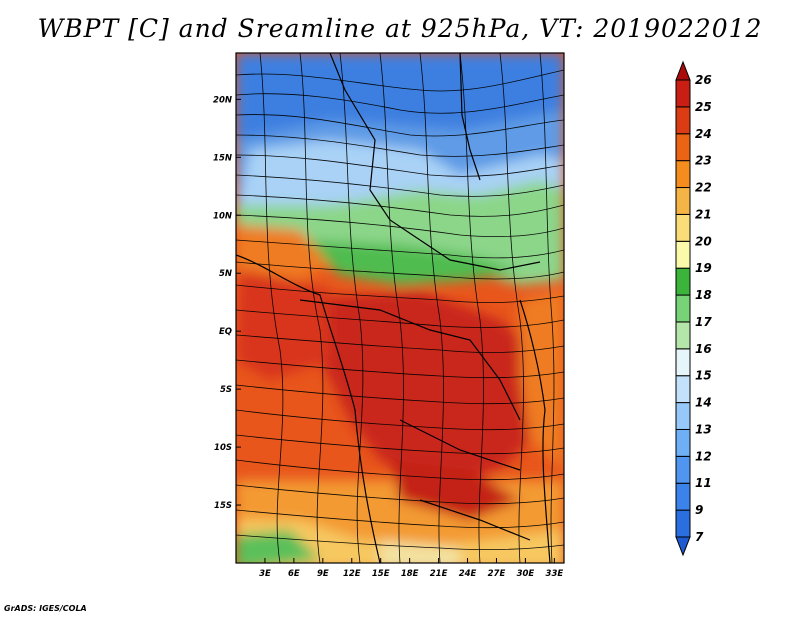 The height and width of the screenshot is (618, 800). I want to click on lat-tick-label: 10N, so click(222, 216).